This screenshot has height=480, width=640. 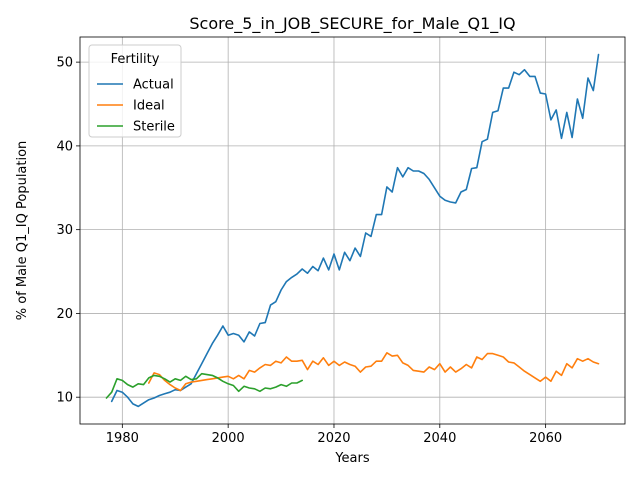 I want to click on x-axis-label: Years, so click(x=352, y=458).